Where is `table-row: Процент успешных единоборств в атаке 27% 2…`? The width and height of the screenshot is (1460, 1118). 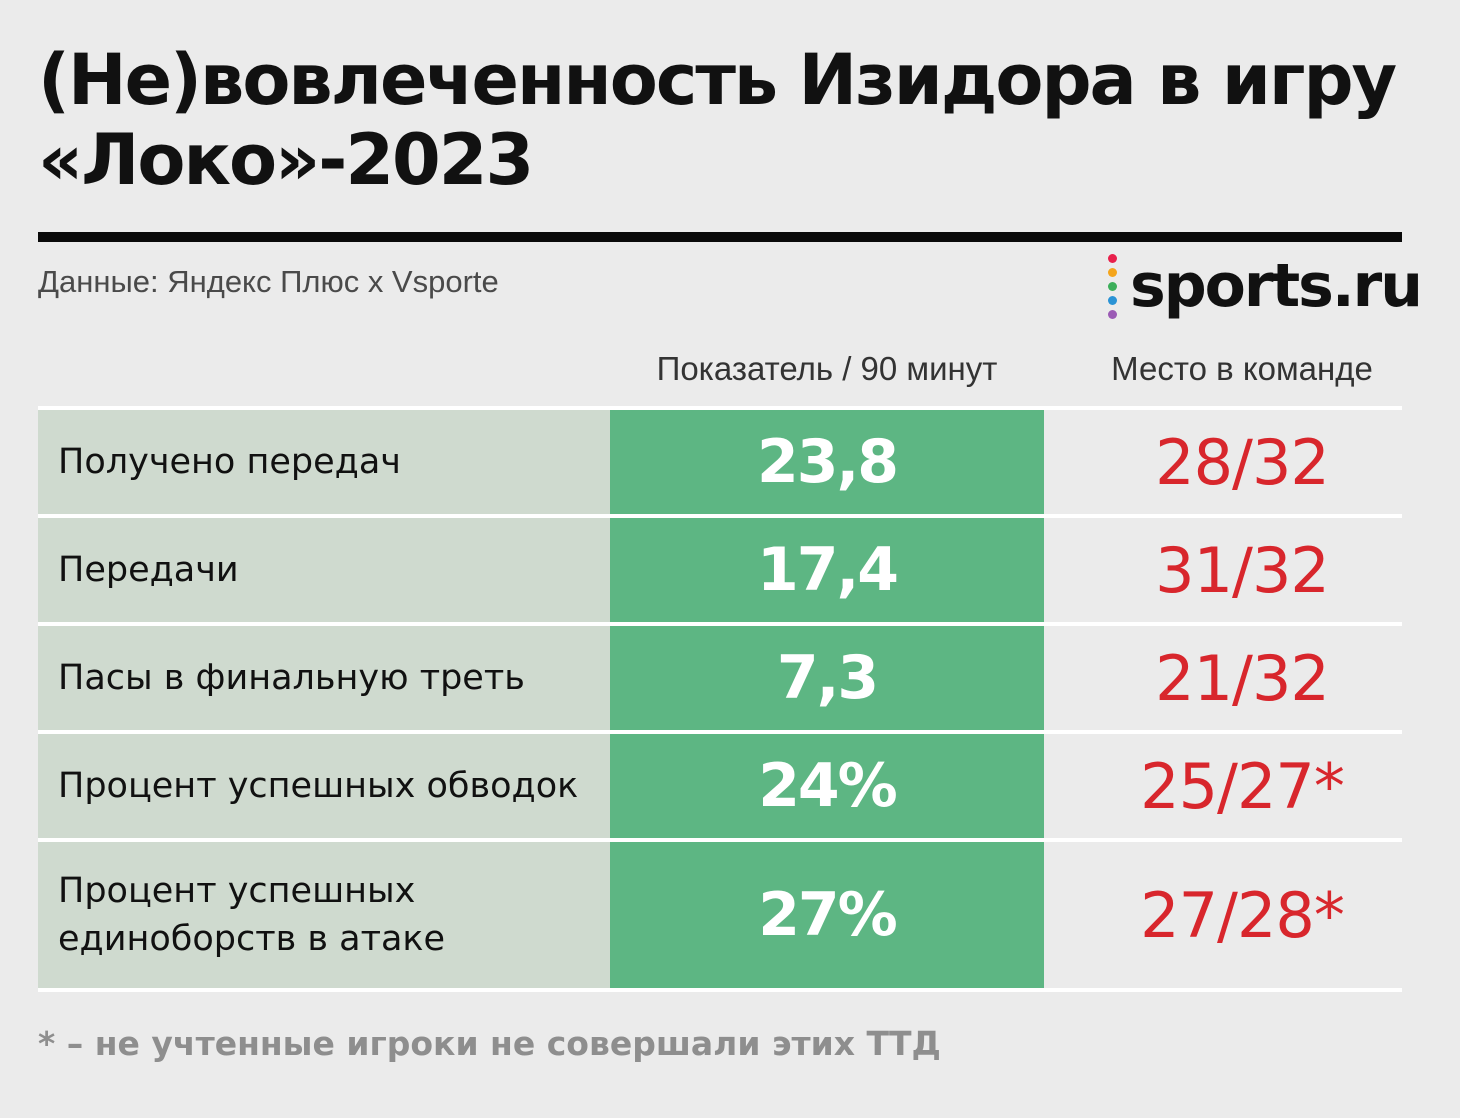
table-row: Процент успешных единоборств в атаке 27% 2… is located at coordinates (720, 915).